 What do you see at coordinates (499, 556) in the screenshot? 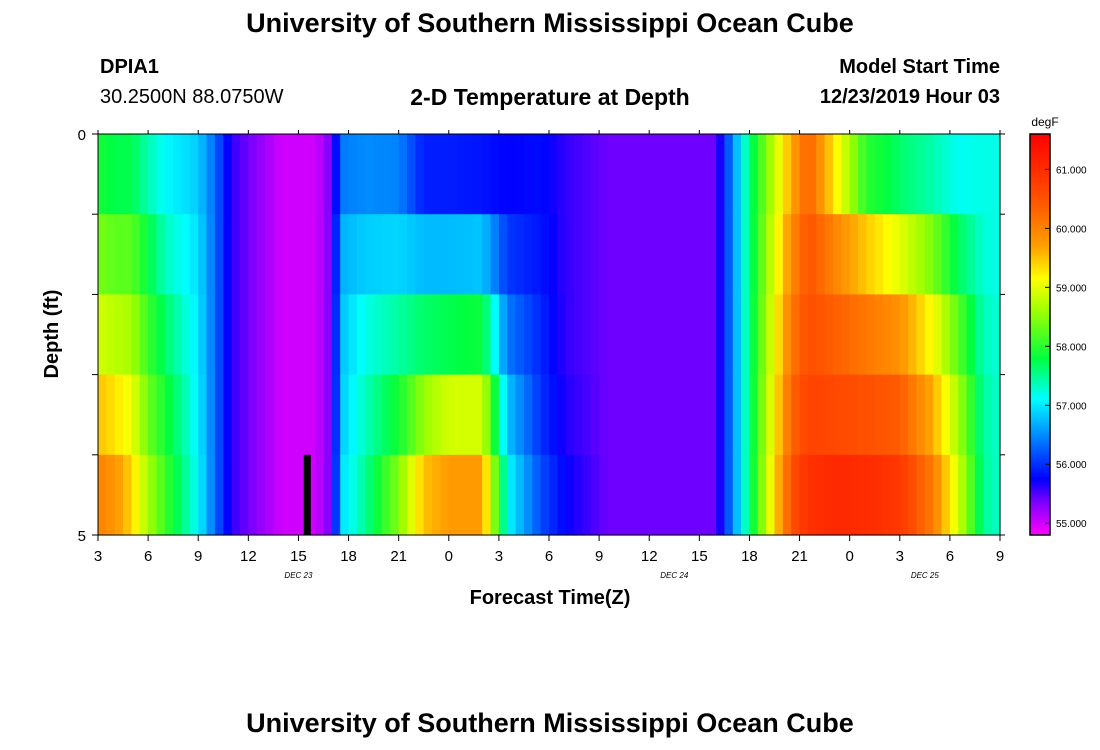
I see `x-tick-label: 3` at bounding box center [499, 556].